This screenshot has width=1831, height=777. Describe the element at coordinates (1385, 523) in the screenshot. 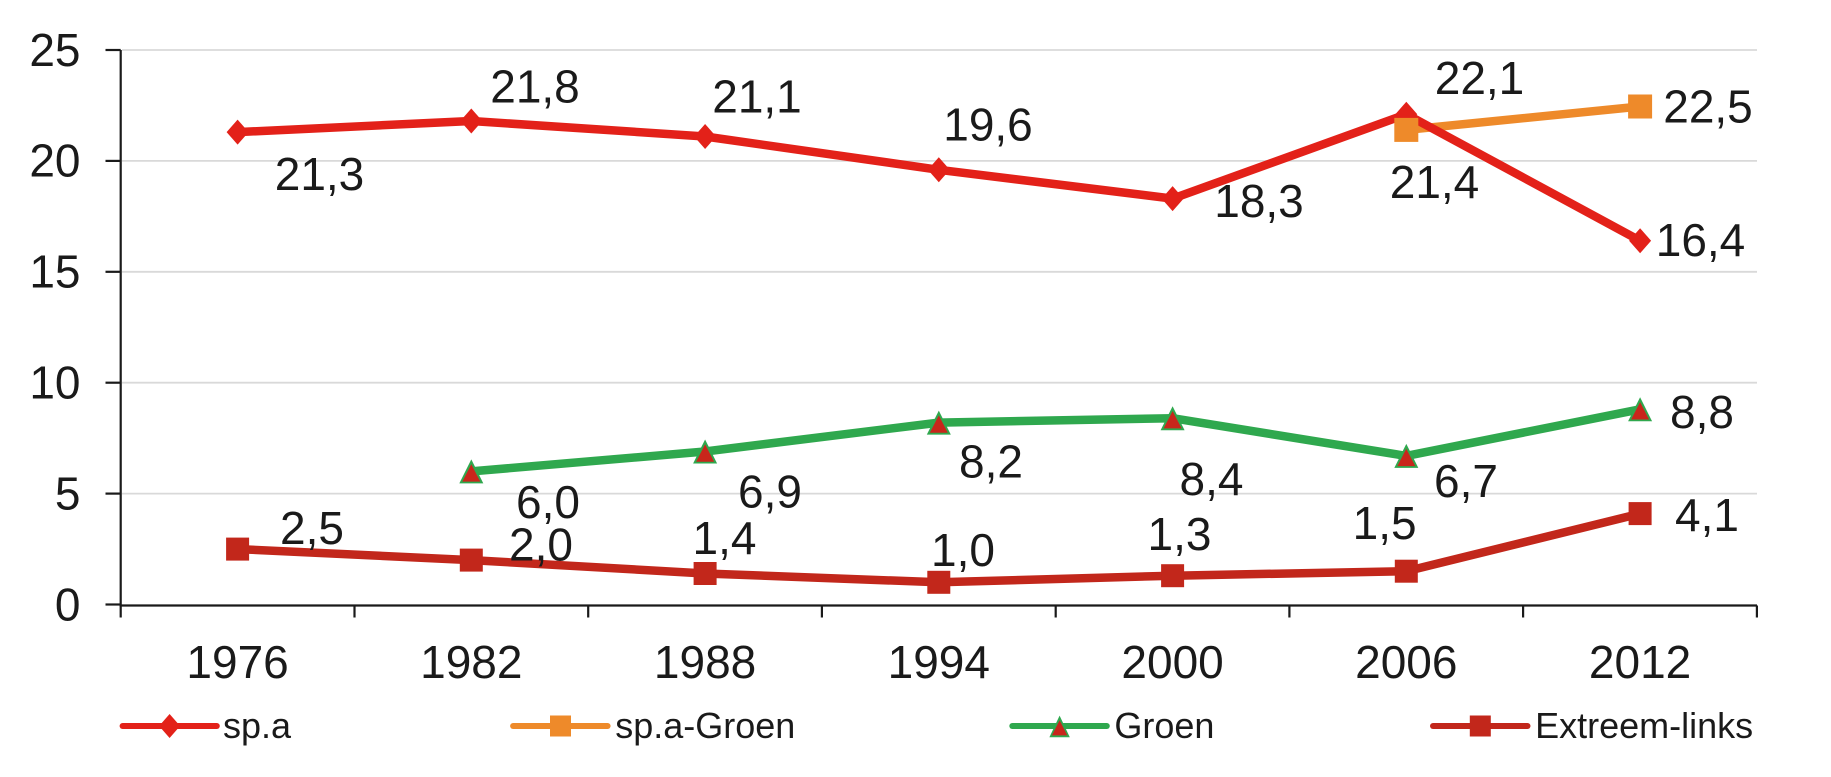

I see `svg-text: 1,5` at that location.